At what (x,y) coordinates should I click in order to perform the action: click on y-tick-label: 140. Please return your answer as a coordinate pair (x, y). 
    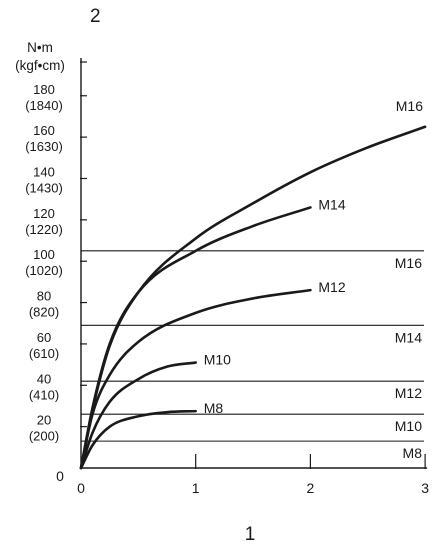
    Looking at the image, I should click on (44, 171).